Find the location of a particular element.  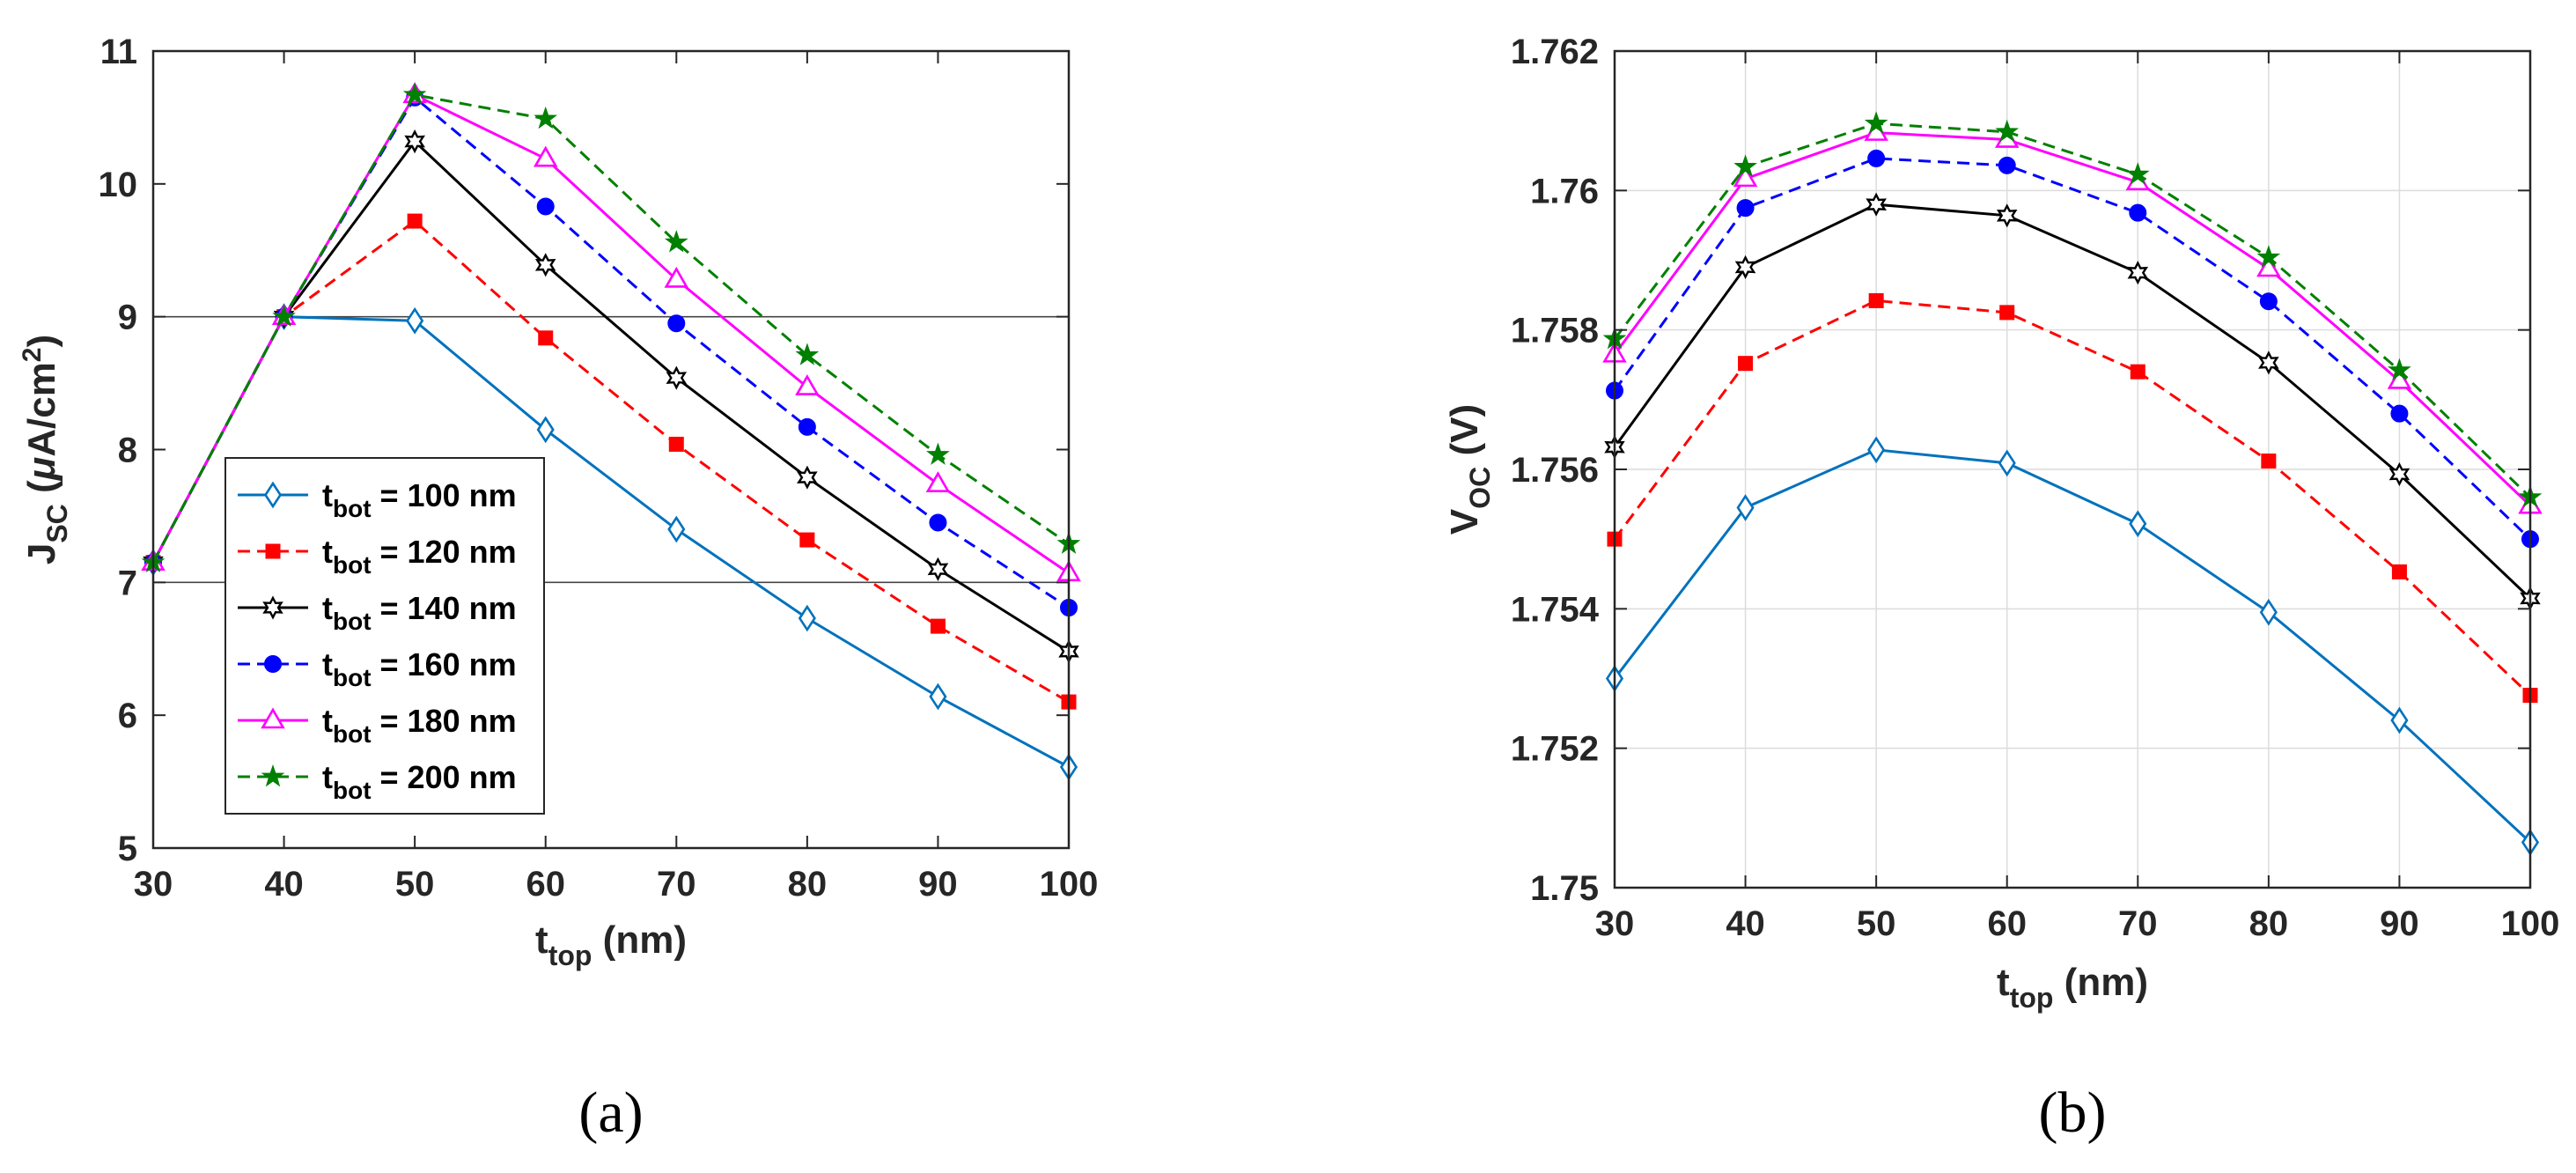

y-tick-label: 1.752 is located at coordinates (1555, 749).